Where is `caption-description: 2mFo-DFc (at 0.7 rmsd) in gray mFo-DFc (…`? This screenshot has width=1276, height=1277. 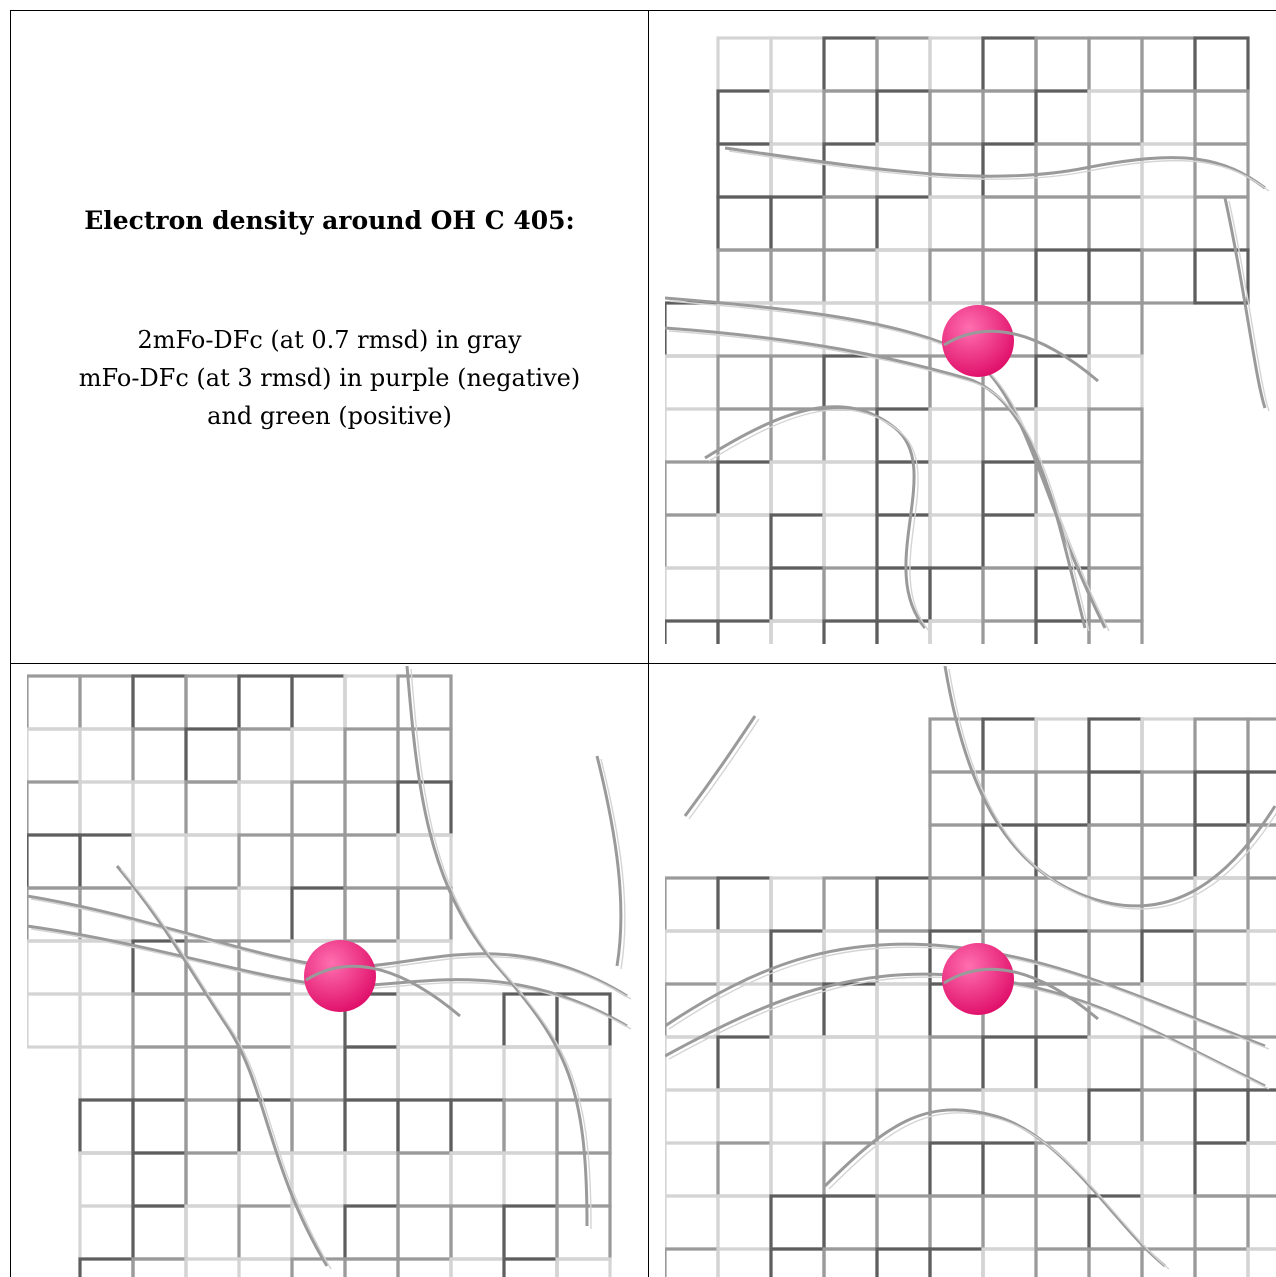
caption-description: 2mFo-DFc (at 0.7 rmsd) in gray mFo-DFc (… is located at coordinates (329, 378).